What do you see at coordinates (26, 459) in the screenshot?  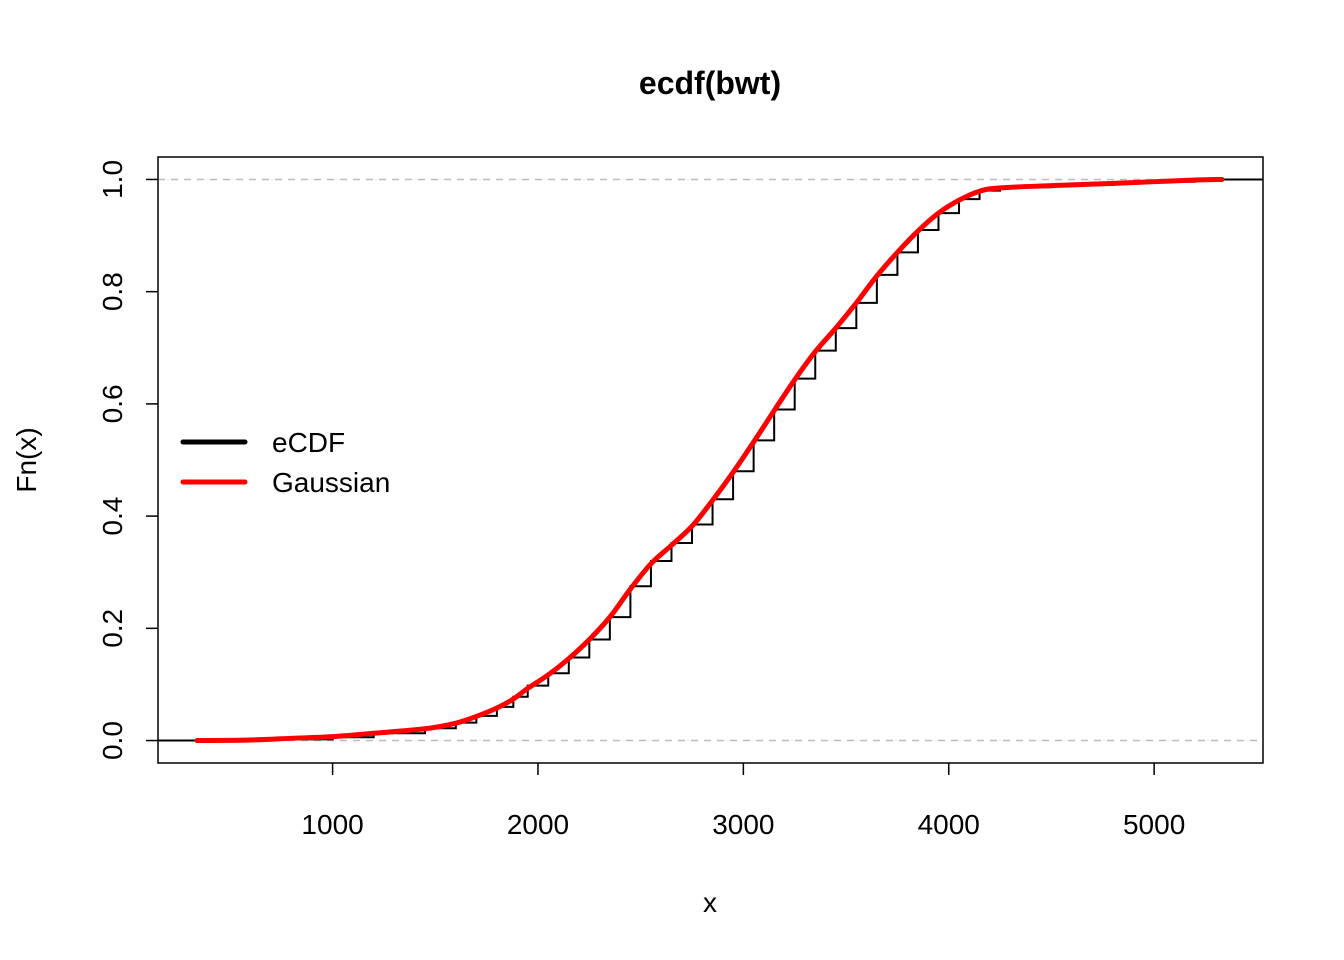 I see `y-axis-label: Fn(x)` at bounding box center [26, 459].